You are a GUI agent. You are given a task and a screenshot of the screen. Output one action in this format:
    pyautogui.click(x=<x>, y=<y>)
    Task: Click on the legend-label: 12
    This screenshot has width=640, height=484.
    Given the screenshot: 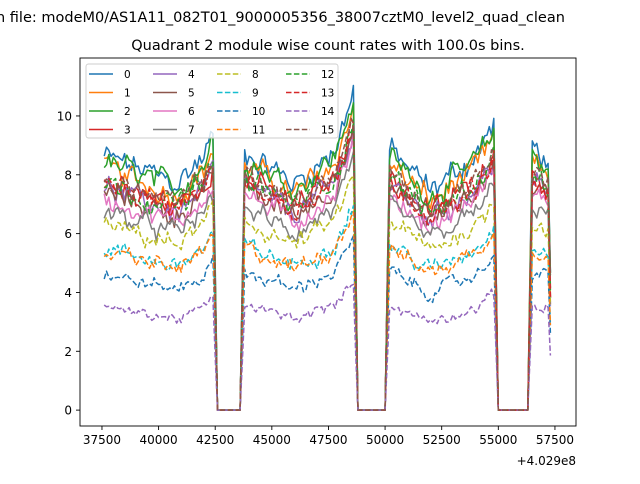 What is the action you would take?
    pyautogui.click(x=327, y=75)
    